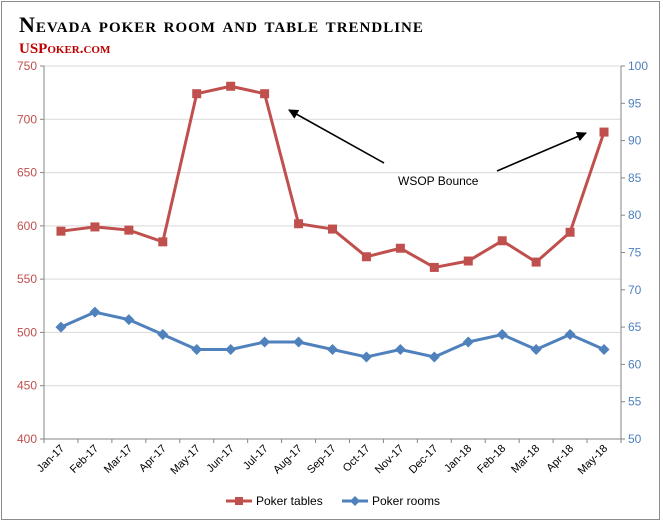 Image resolution: width=663 pixels, height=523 pixels. Describe the element at coordinates (65, 49) in the screenshot. I see `brand-logo-text: USPoker.com` at that location.